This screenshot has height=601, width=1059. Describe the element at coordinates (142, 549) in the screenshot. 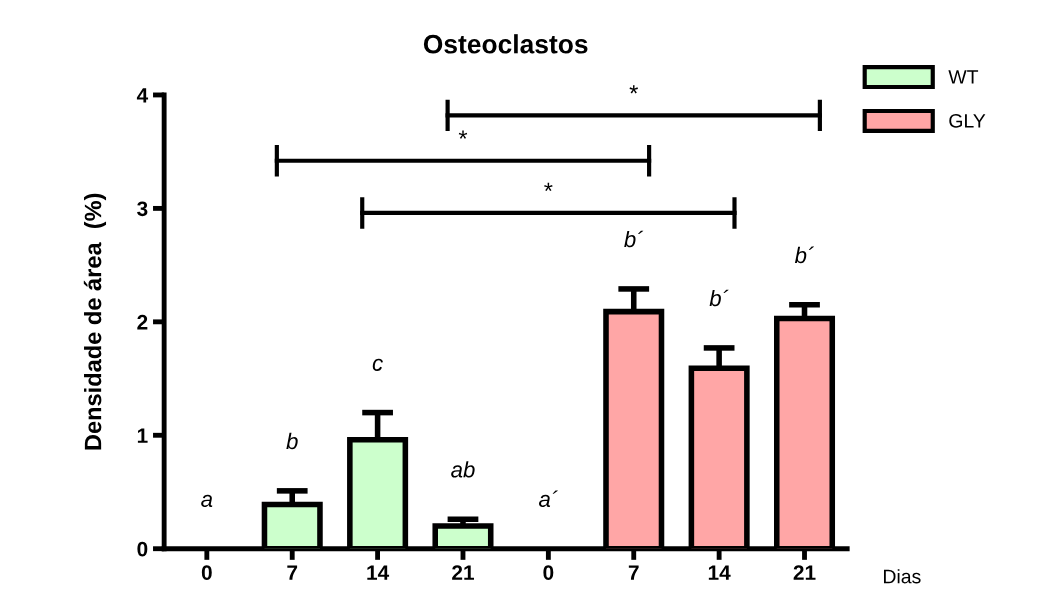

I see `y-tick-label: 0` at that location.